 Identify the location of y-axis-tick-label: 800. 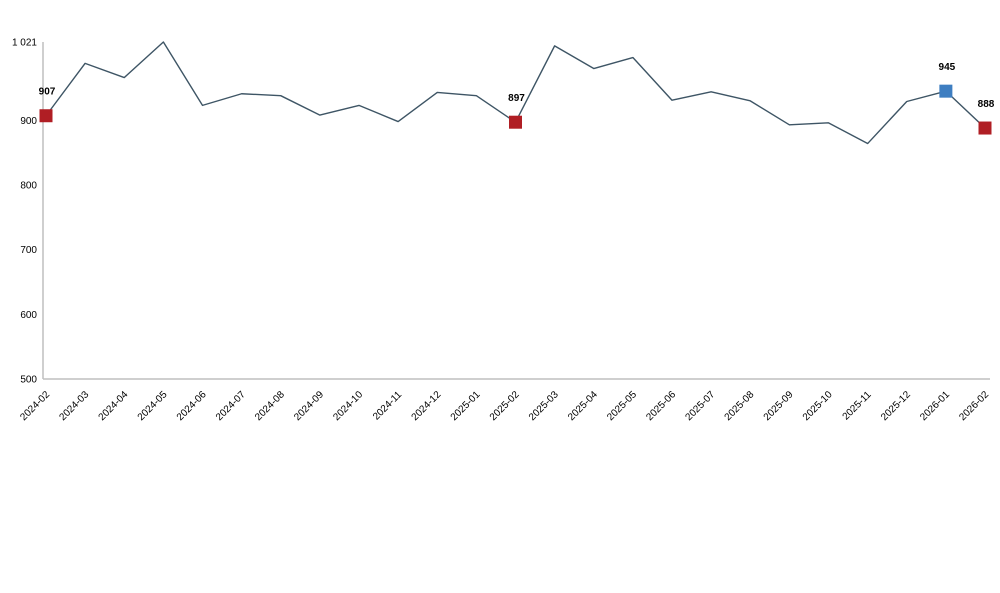
(28, 185).